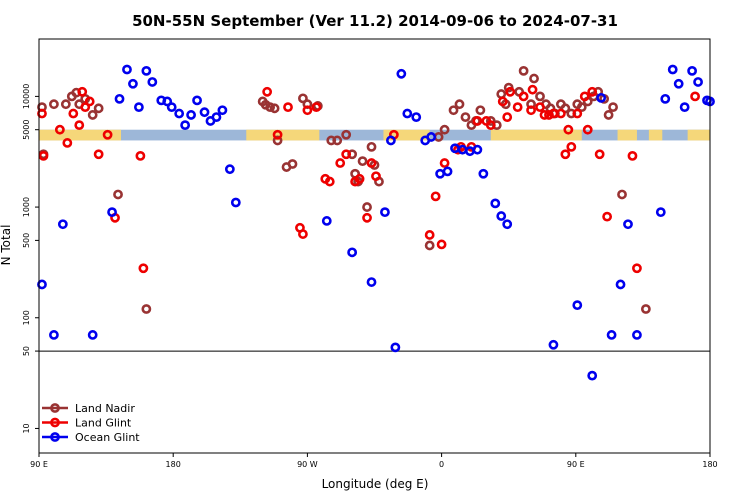  I want to click on legend-item: Land Nadir, so click(88, 408).